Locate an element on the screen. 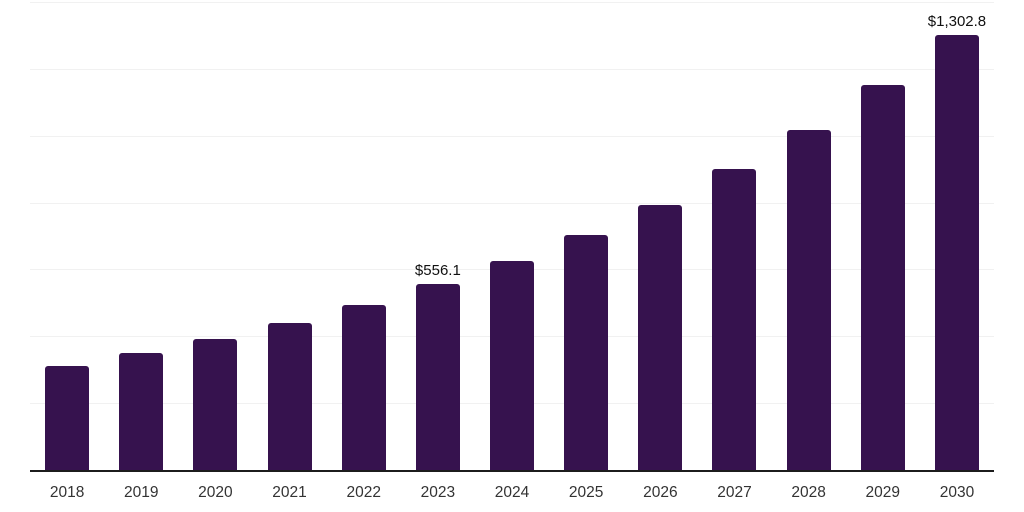  bar-2022 is located at coordinates (363, 387).